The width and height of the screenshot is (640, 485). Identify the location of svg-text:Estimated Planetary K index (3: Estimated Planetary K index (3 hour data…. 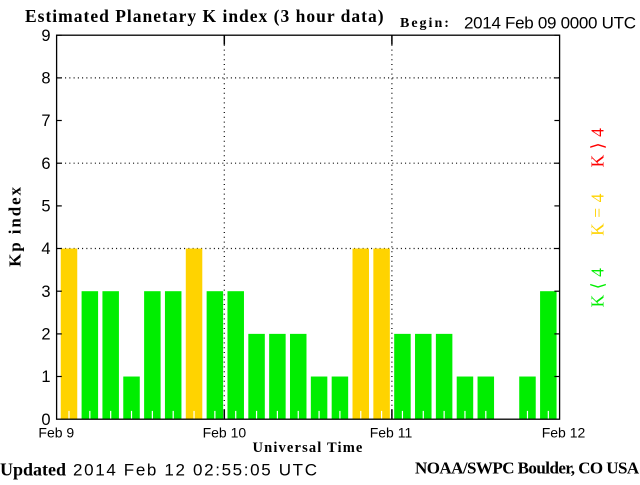
(205, 16).